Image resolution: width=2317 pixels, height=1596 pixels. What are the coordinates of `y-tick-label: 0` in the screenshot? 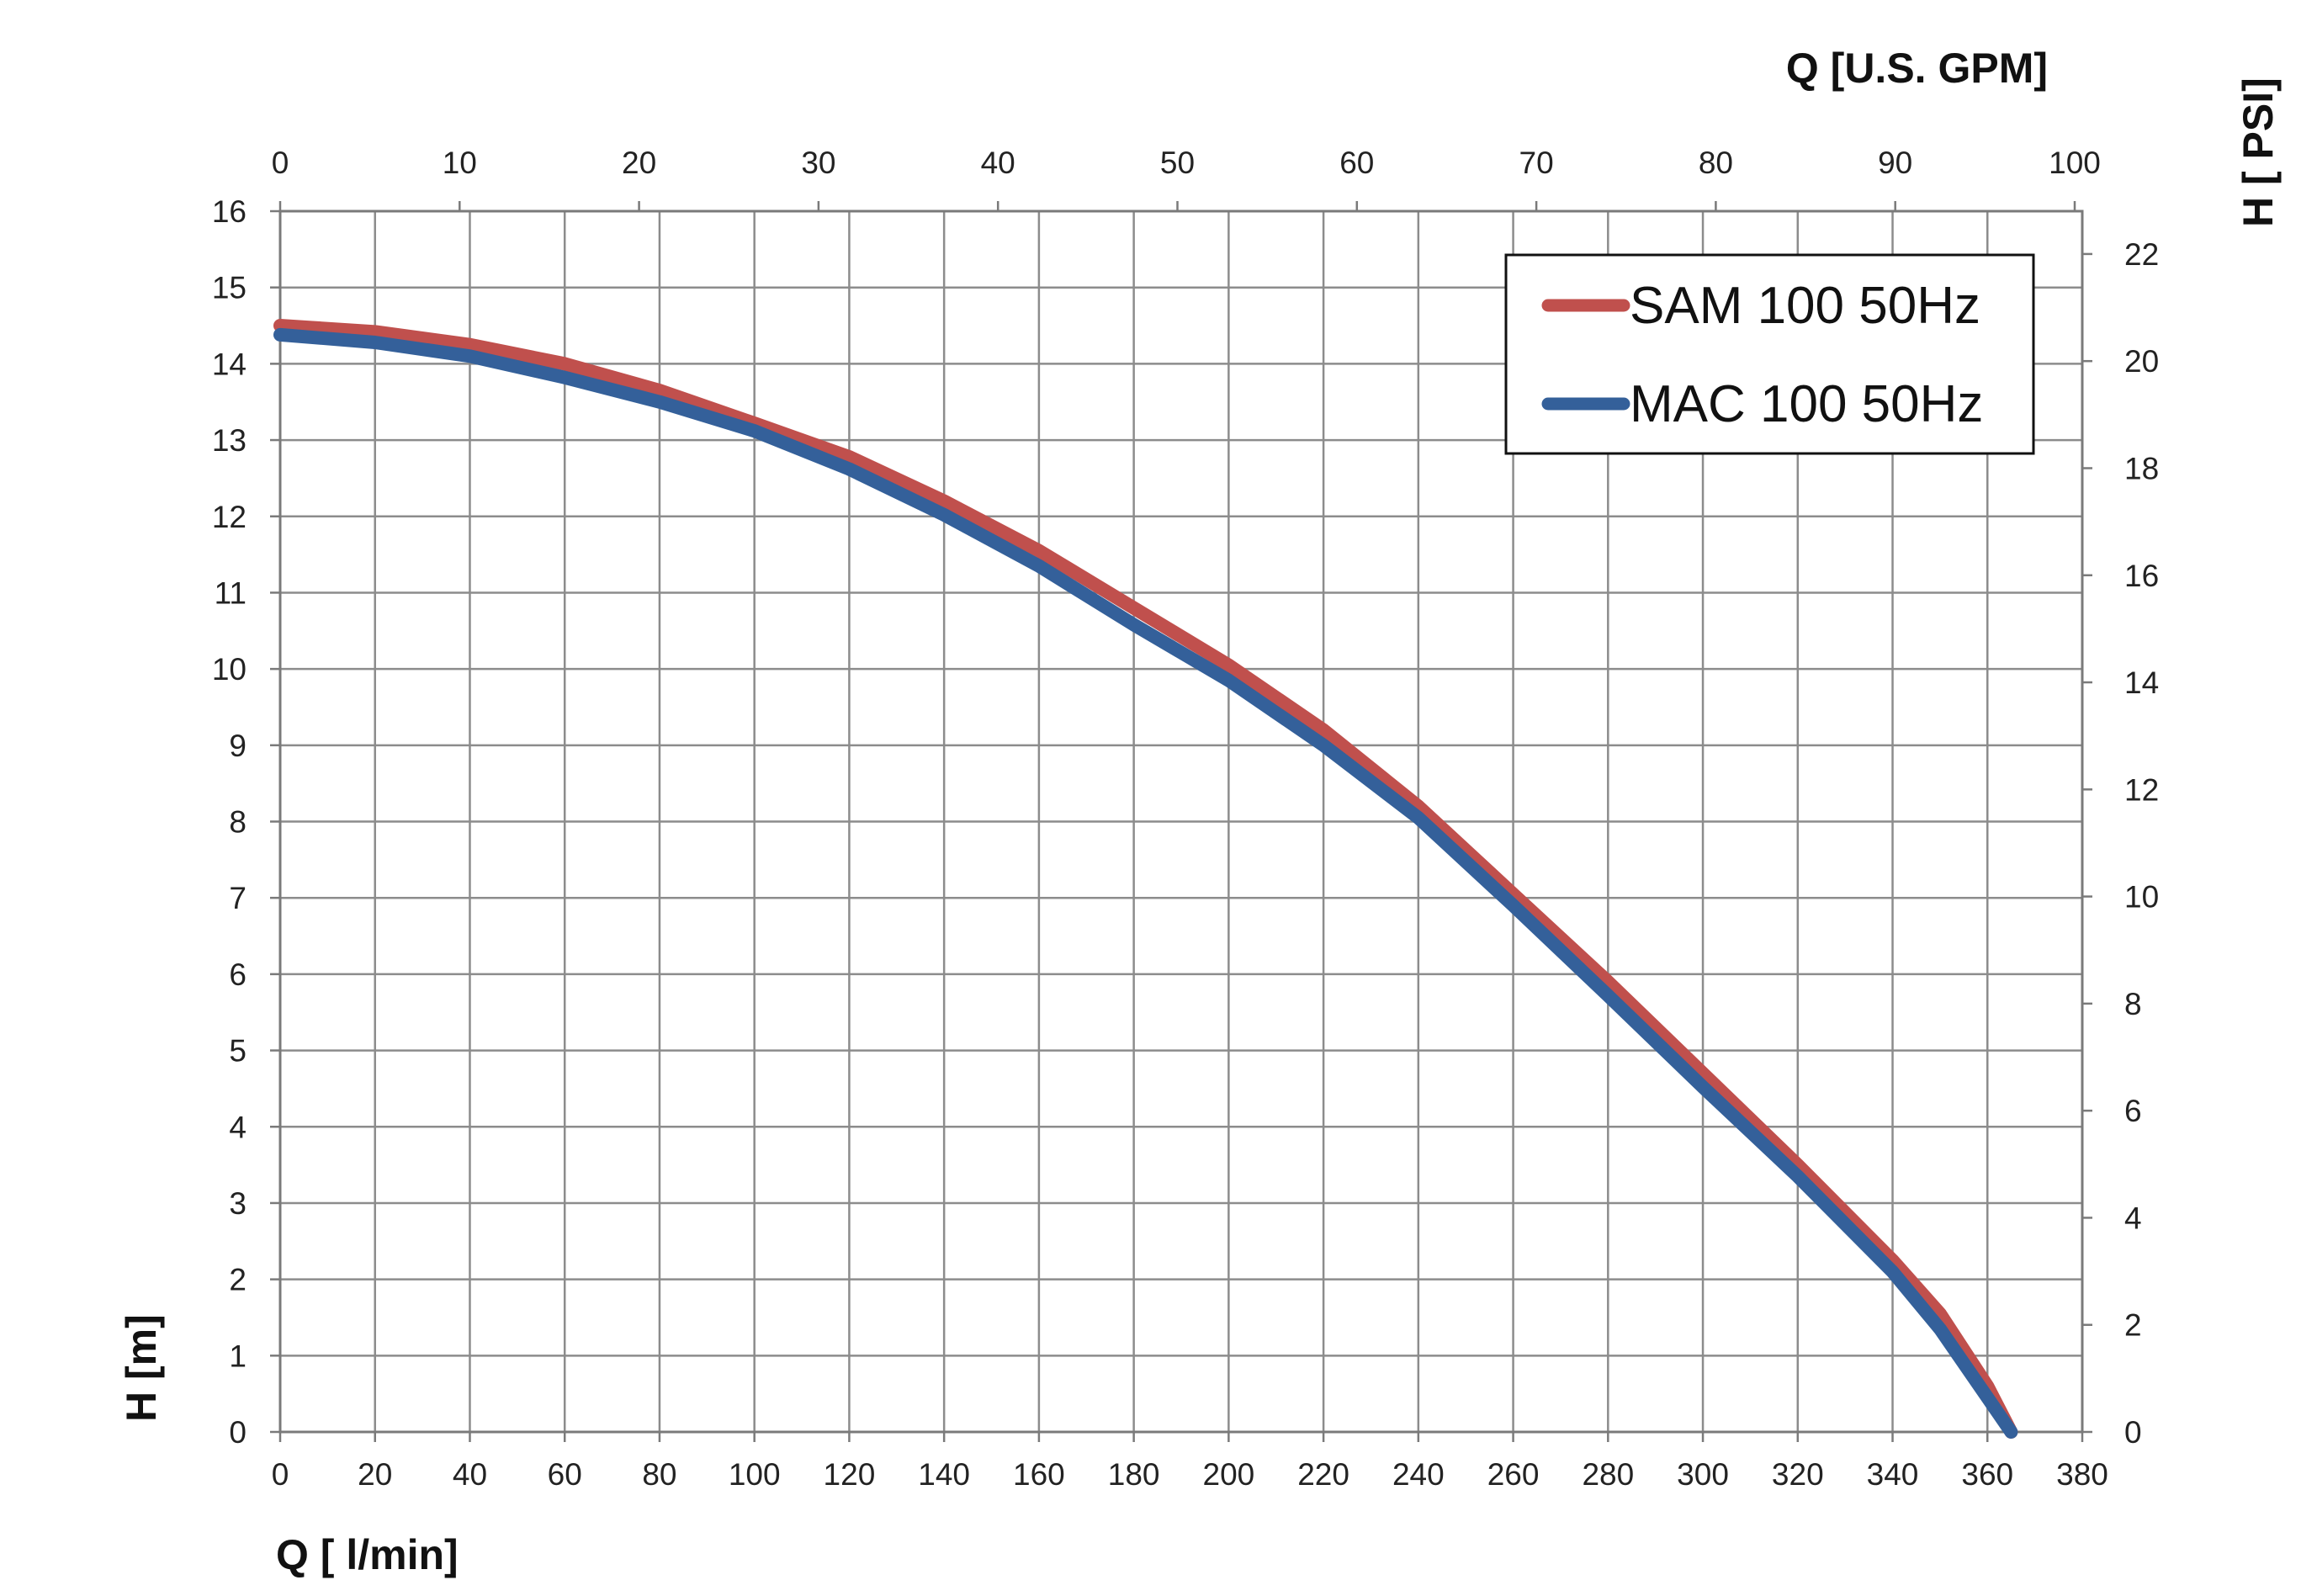 It's located at (238, 1433).